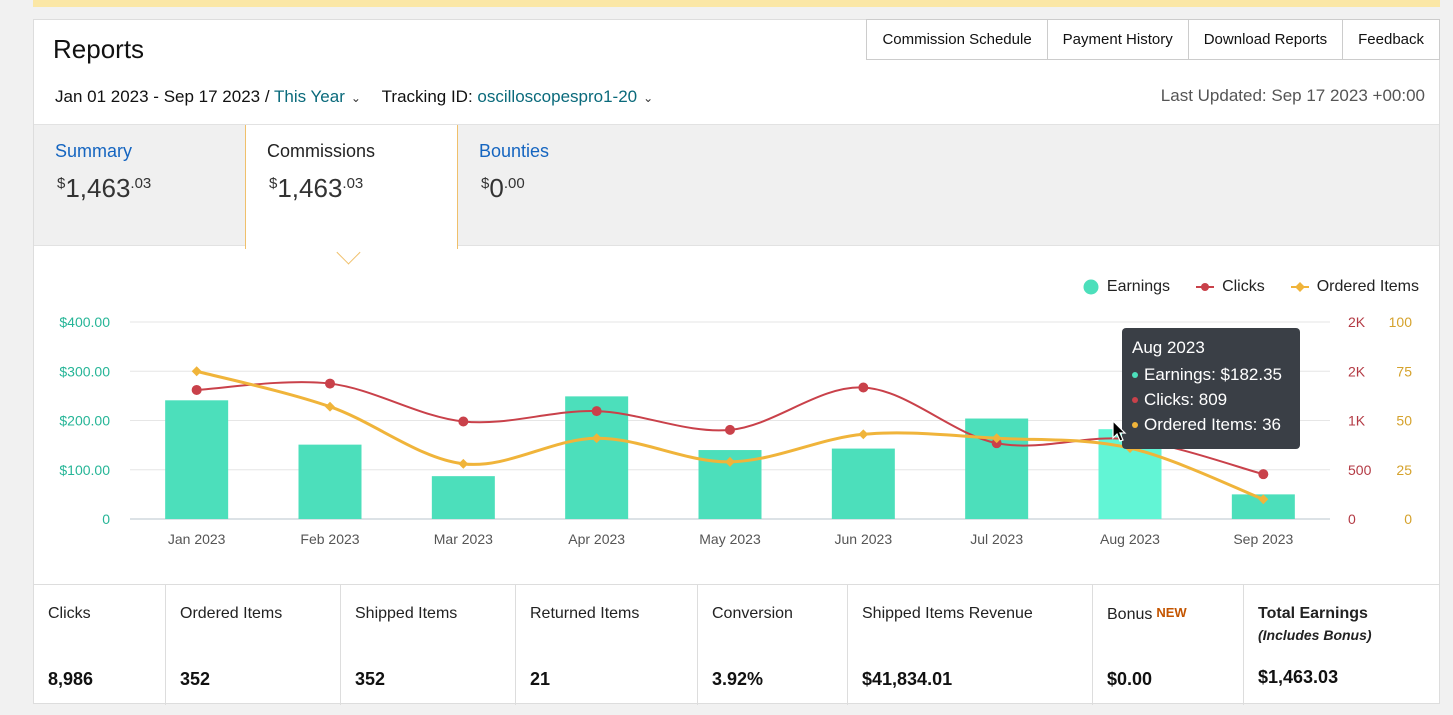  What do you see at coordinates (496, 188) in the screenshot?
I see `amount-main: 0` at bounding box center [496, 188].